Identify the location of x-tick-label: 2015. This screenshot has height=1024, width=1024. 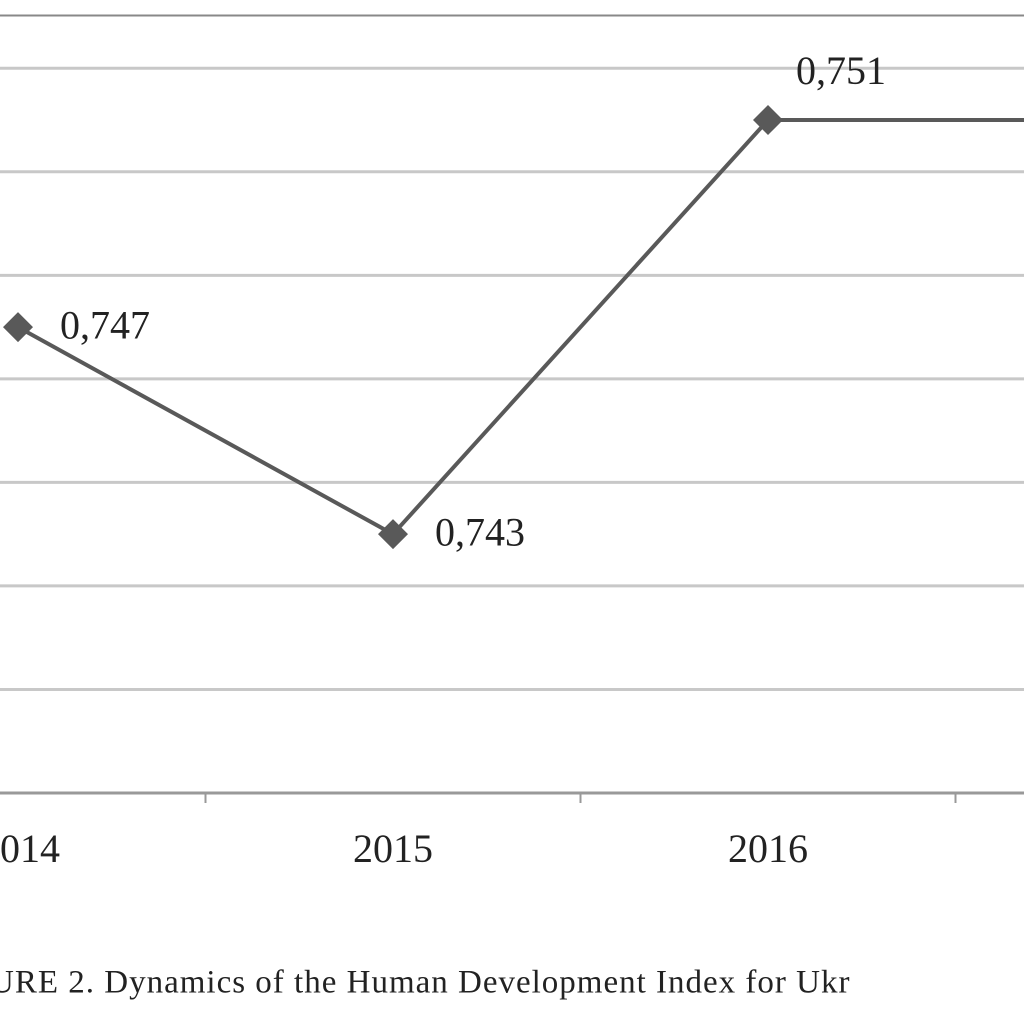
(393, 848).